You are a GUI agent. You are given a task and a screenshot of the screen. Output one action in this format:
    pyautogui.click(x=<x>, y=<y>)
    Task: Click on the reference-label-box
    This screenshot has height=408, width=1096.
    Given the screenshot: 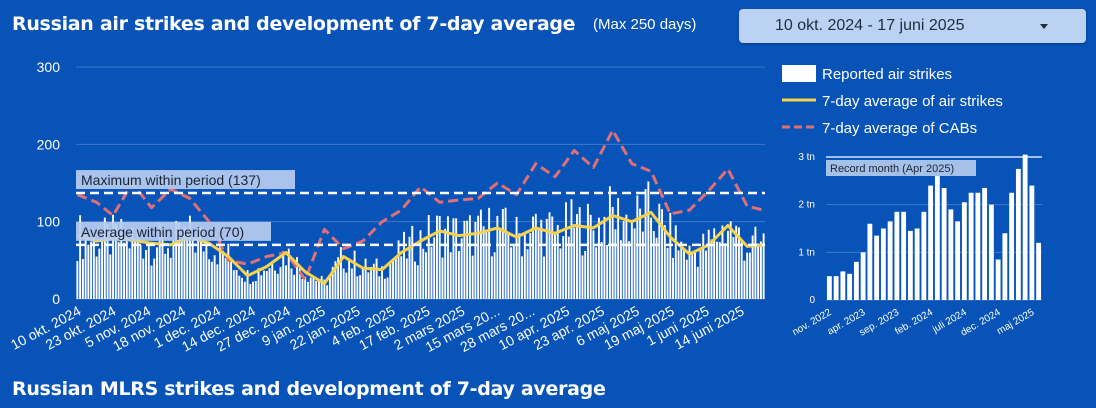 What is the action you would take?
    pyautogui.click(x=185, y=180)
    